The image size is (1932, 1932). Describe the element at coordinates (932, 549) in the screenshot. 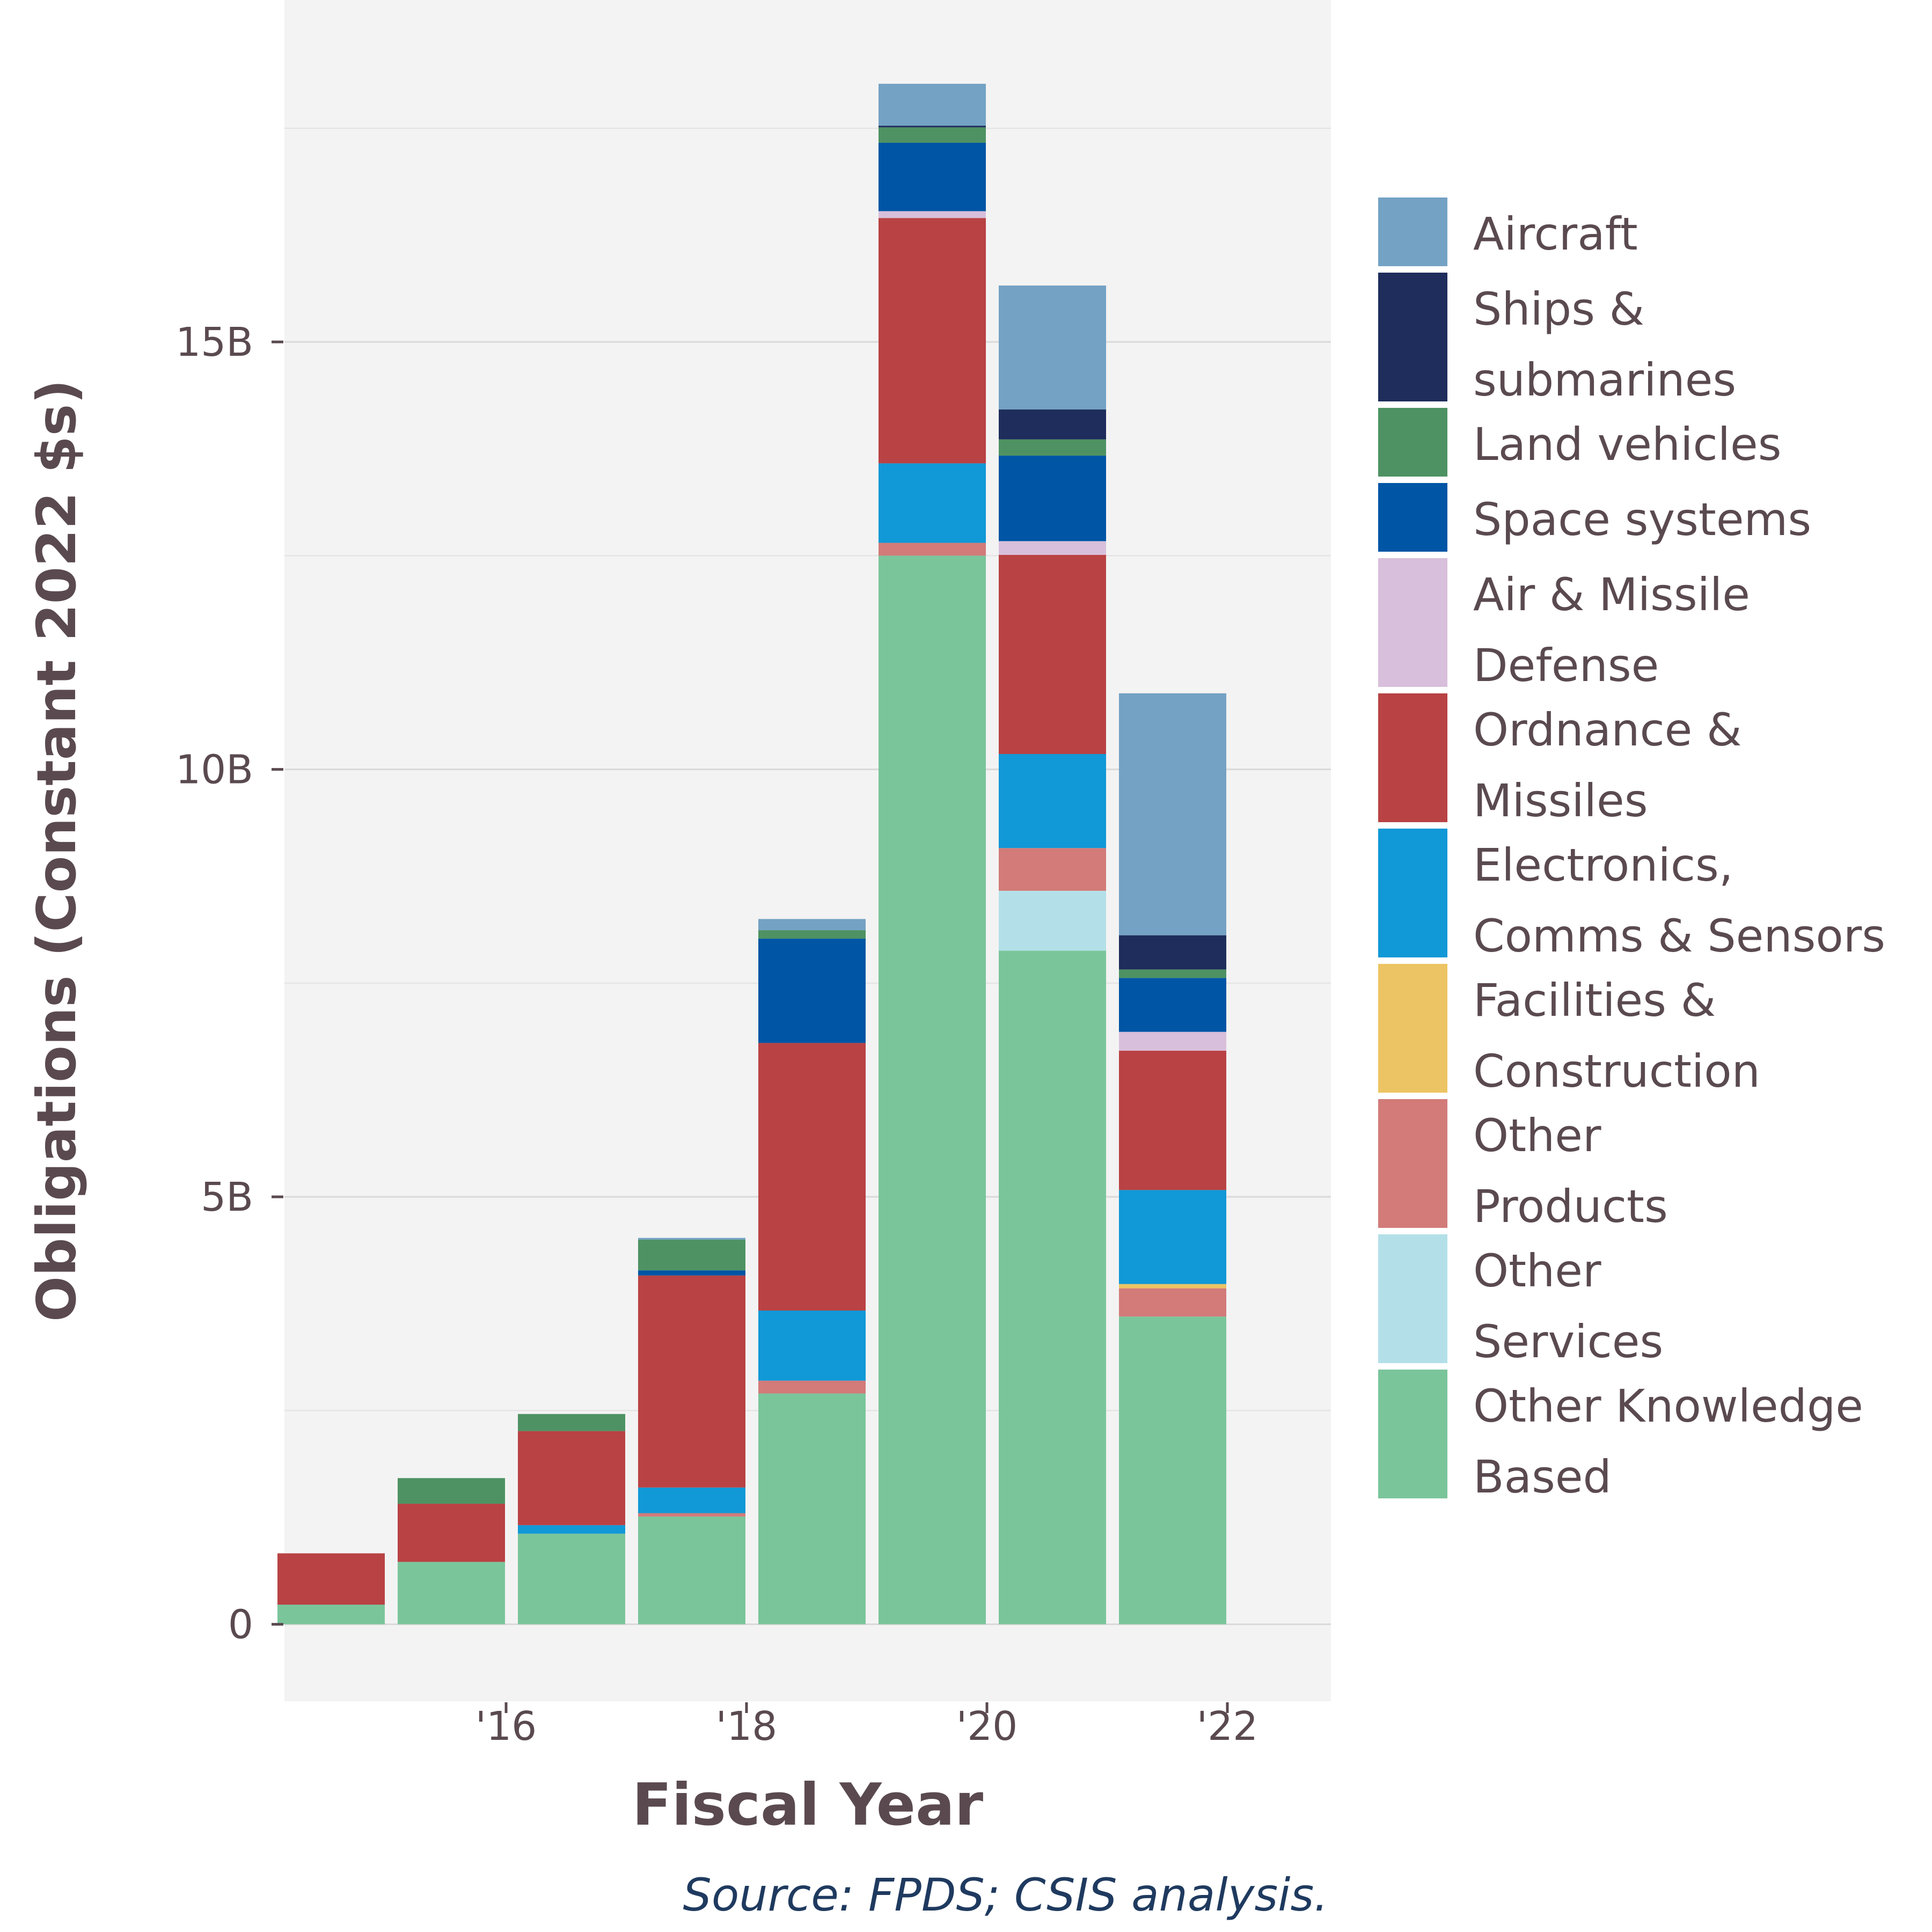

I see `bar-segment-other-products-2020` at that location.